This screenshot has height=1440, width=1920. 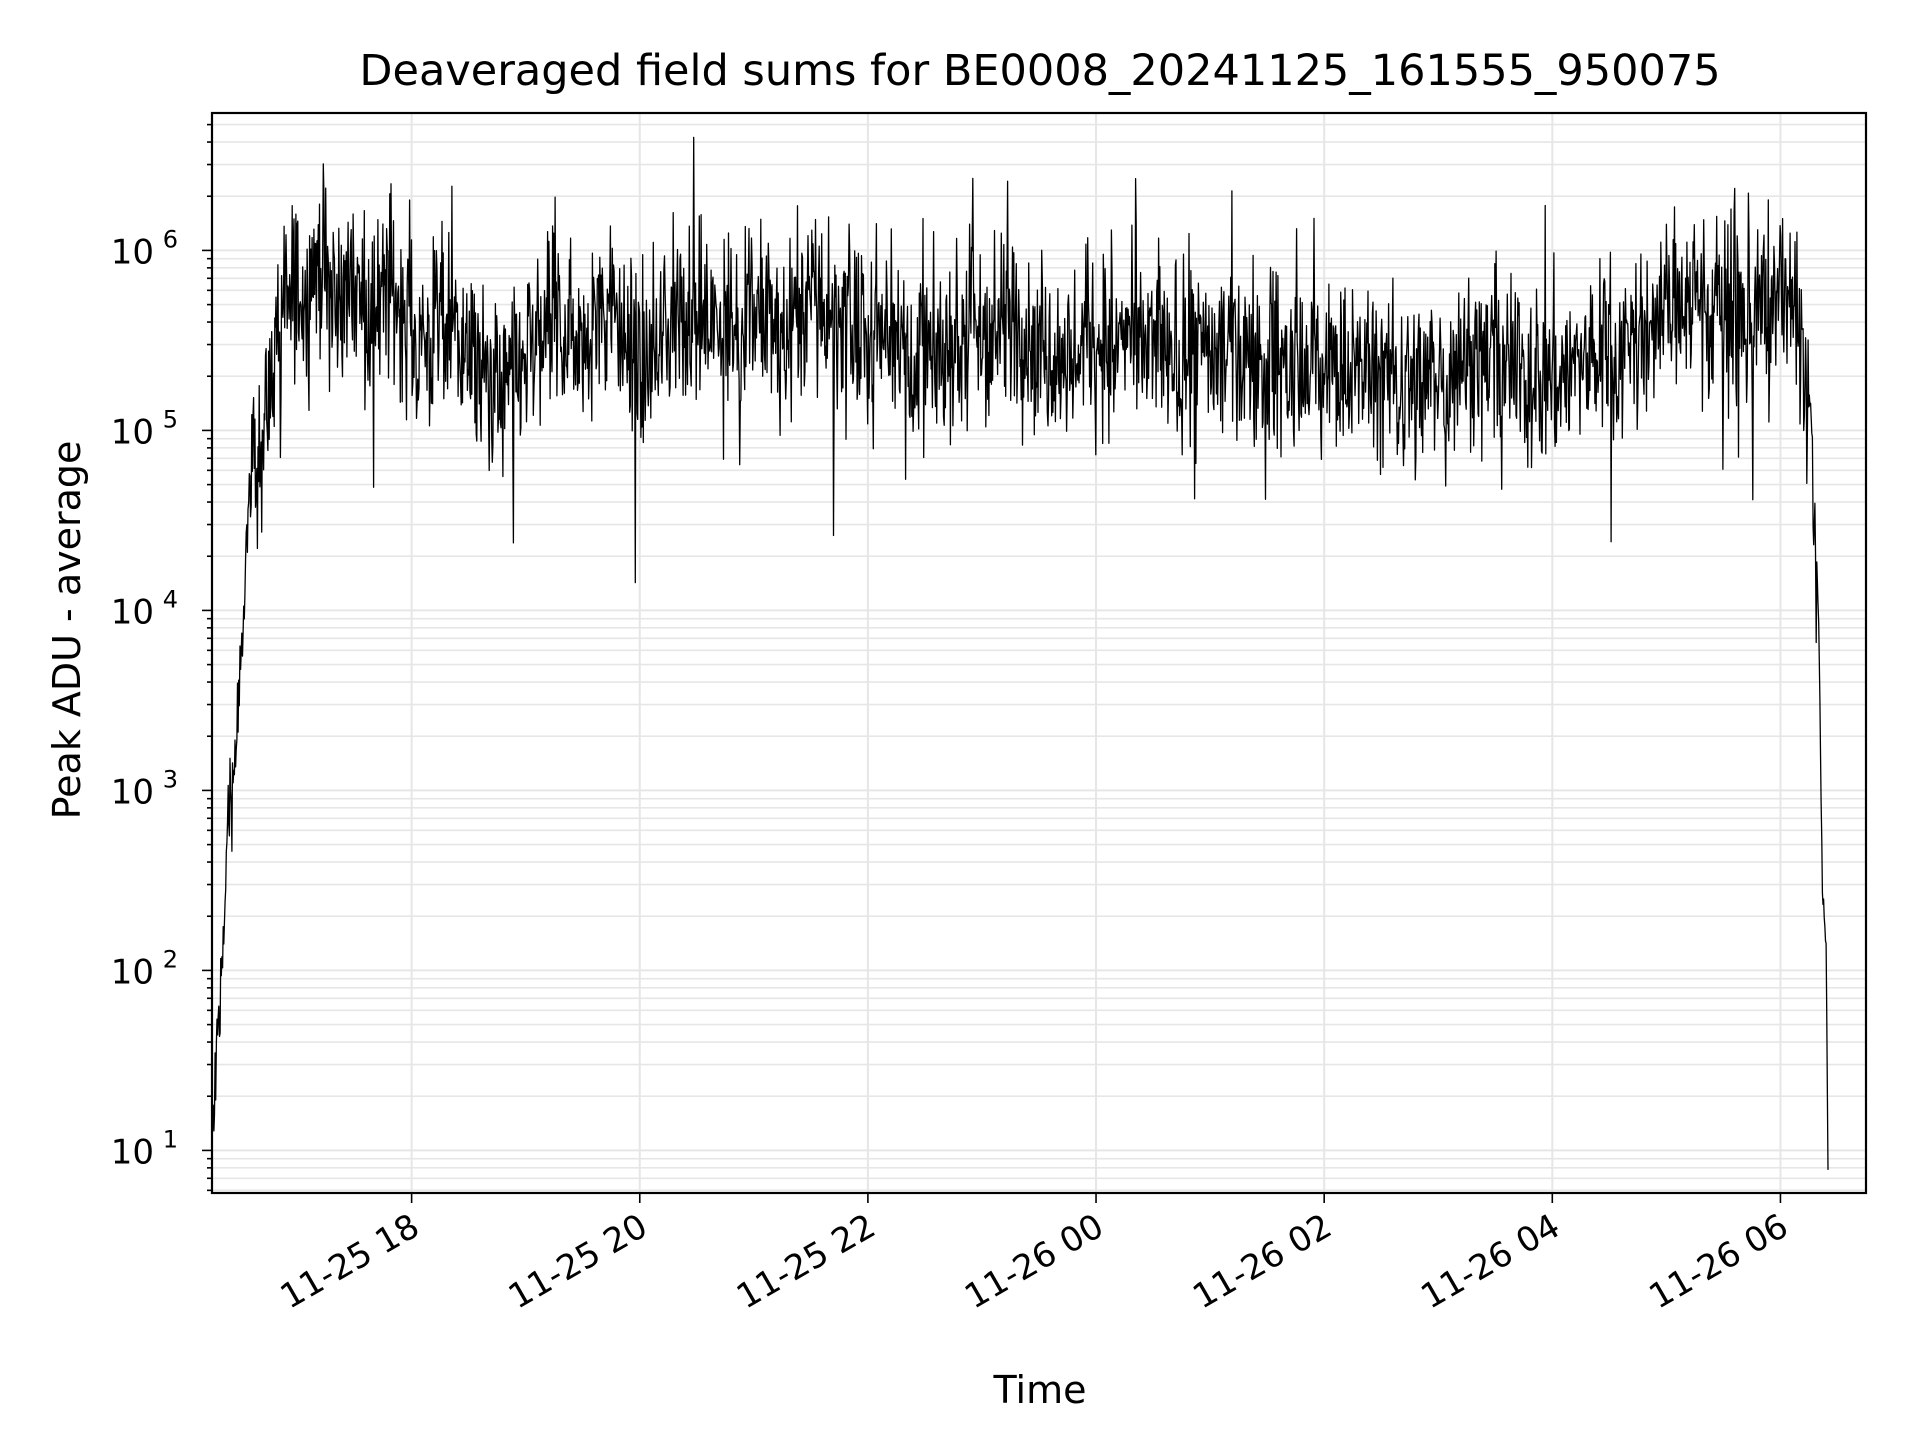 I want to click on y-tick-exponent: 6, so click(x=170, y=239).